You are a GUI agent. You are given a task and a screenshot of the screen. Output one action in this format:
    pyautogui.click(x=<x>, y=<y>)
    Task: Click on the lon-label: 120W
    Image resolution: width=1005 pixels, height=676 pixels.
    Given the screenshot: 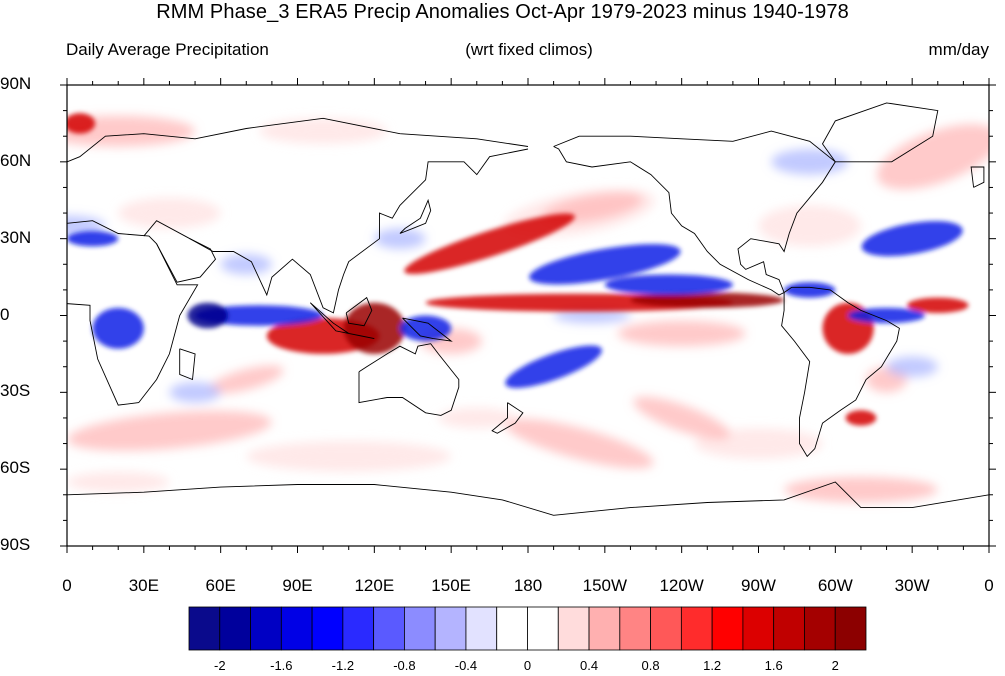 What is the action you would take?
    pyautogui.click(x=681, y=585)
    